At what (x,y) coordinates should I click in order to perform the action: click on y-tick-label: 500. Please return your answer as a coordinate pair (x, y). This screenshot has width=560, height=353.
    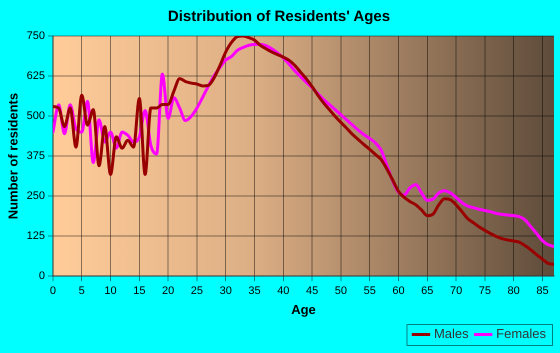
    Looking at the image, I should click on (35, 116).